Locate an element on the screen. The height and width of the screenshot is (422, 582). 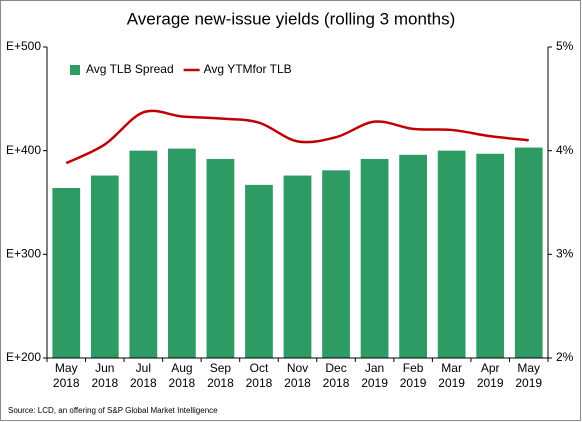
x-tick-label: May 2019 is located at coordinates (529, 375).